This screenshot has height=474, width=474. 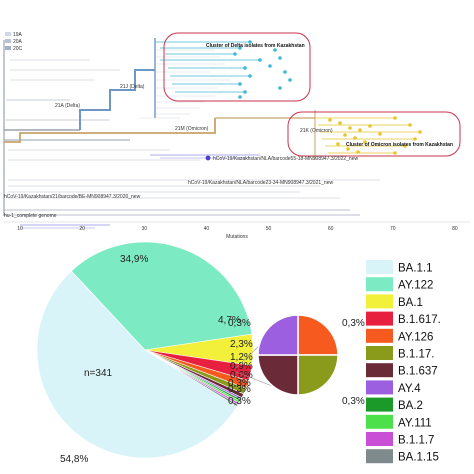 I want to click on legend-label-5: B.1.17., so click(x=416, y=355).